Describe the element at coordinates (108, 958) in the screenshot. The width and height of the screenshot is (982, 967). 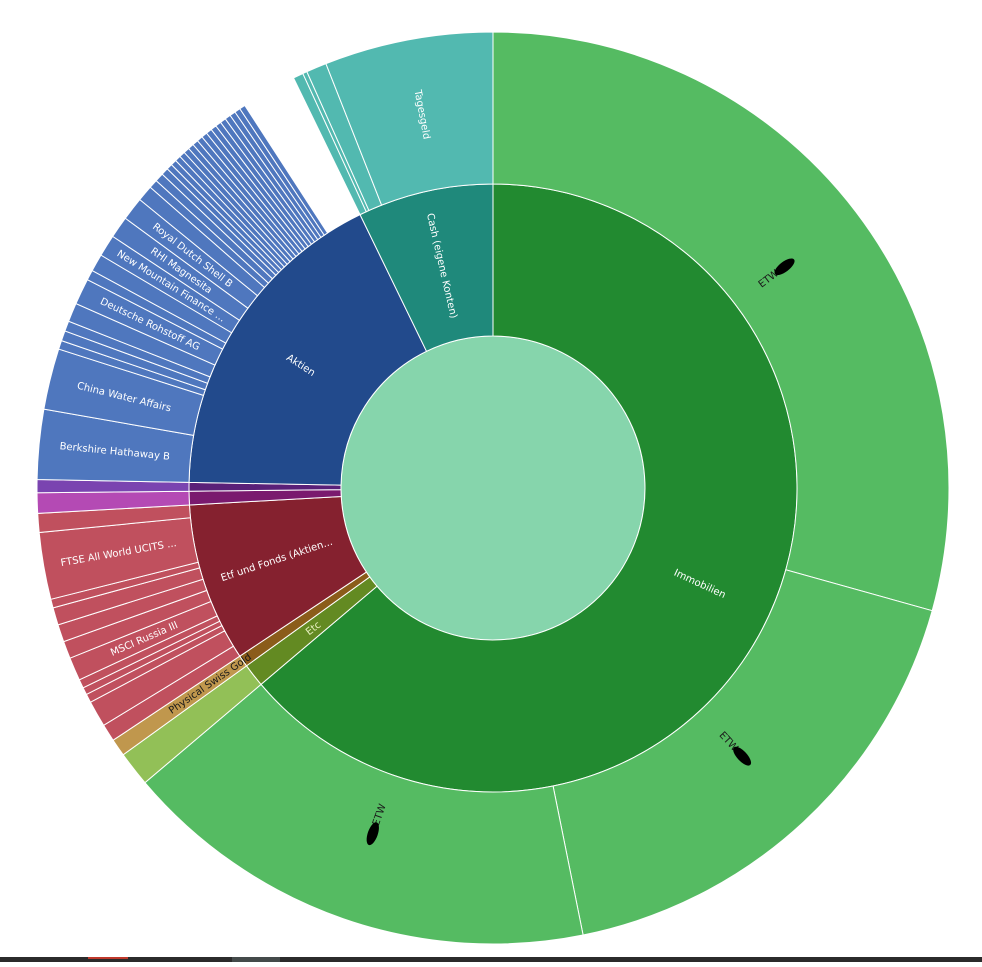
I see `taskbar-accent` at that location.